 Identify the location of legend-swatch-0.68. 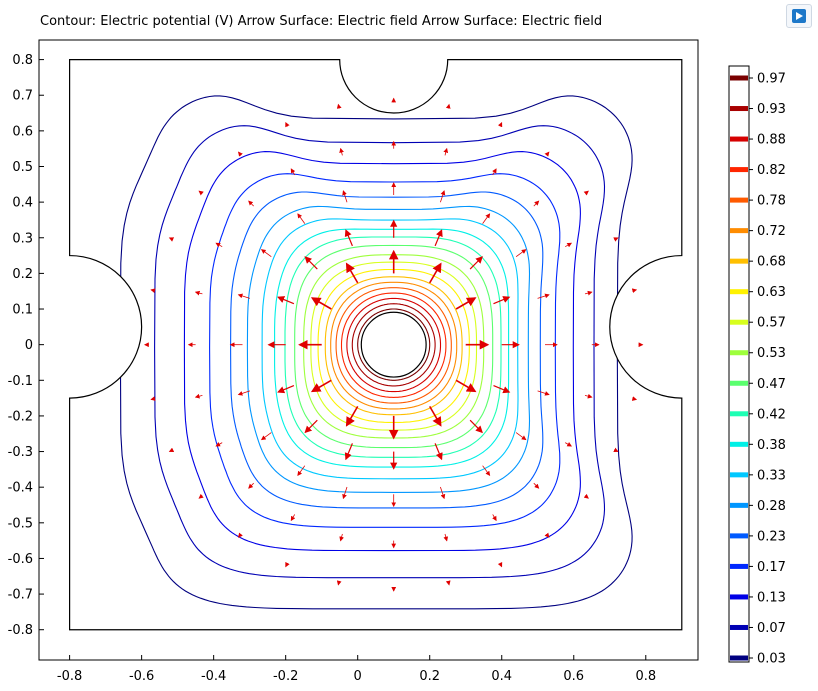
(739, 261).